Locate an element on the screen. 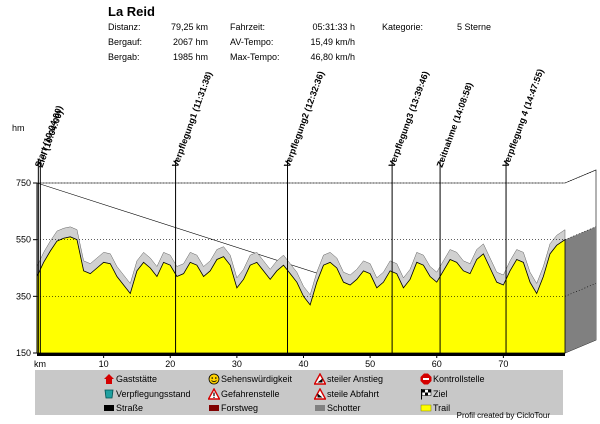 The width and height of the screenshot is (600, 424). forest-path-swatch-icon is located at coordinates (214, 408).